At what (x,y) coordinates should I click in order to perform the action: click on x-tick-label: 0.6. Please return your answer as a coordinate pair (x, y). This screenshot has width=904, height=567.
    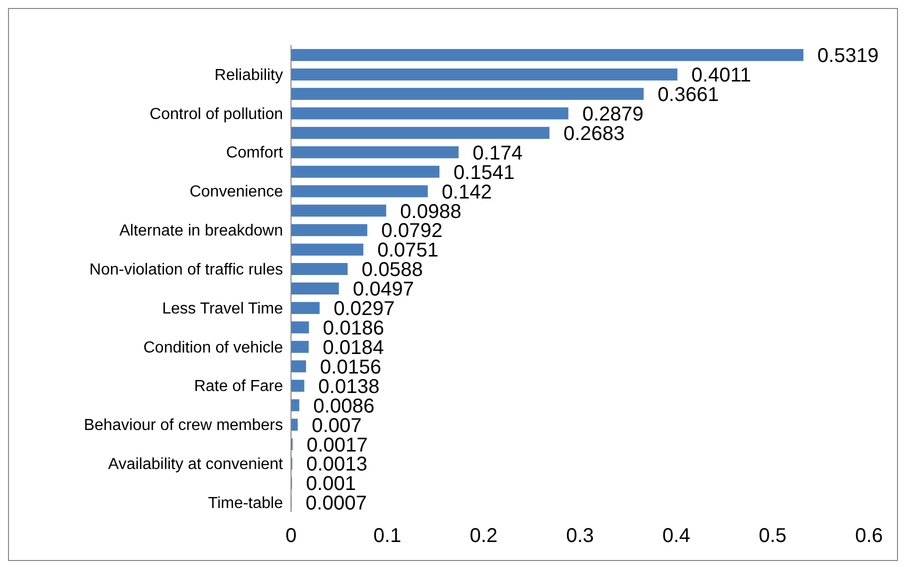
    Looking at the image, I should click on (869, 536).